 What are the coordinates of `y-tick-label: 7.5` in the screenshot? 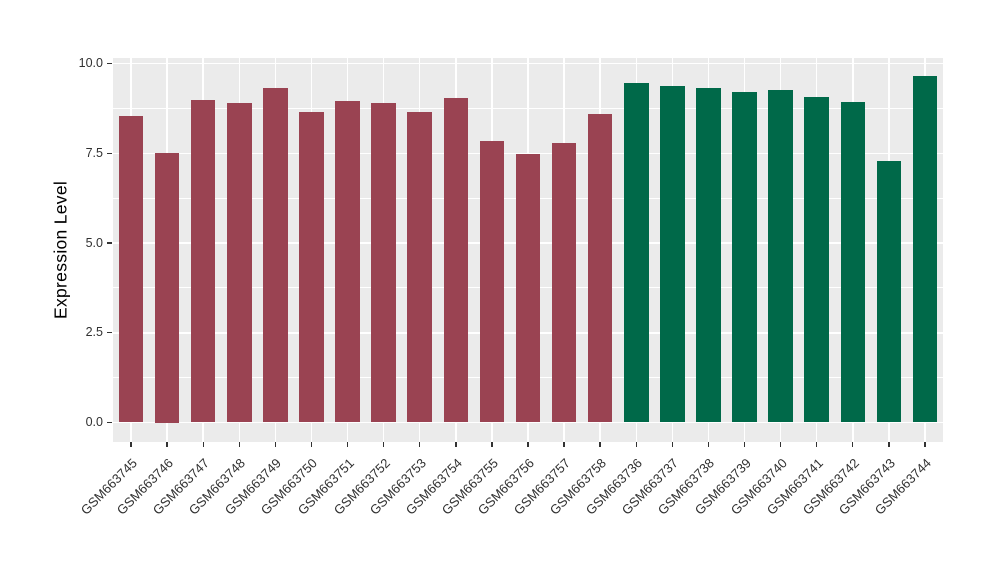 It's located at (94, 152).